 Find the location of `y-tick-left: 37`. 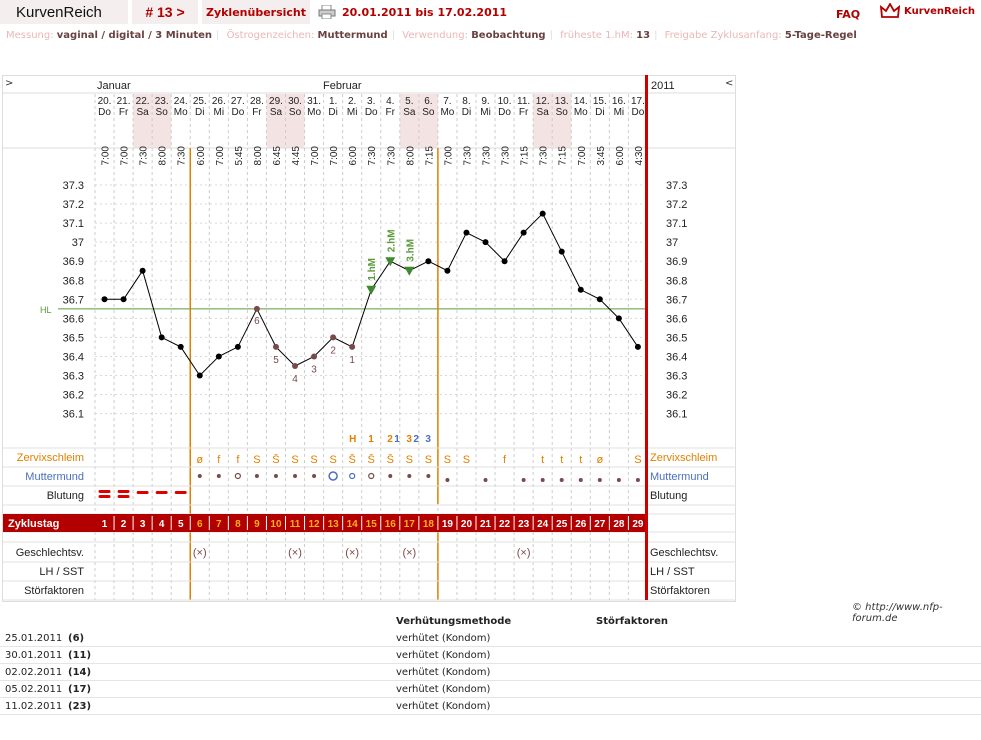

y-tick-left: 37 is located at coordinates (78, 243).